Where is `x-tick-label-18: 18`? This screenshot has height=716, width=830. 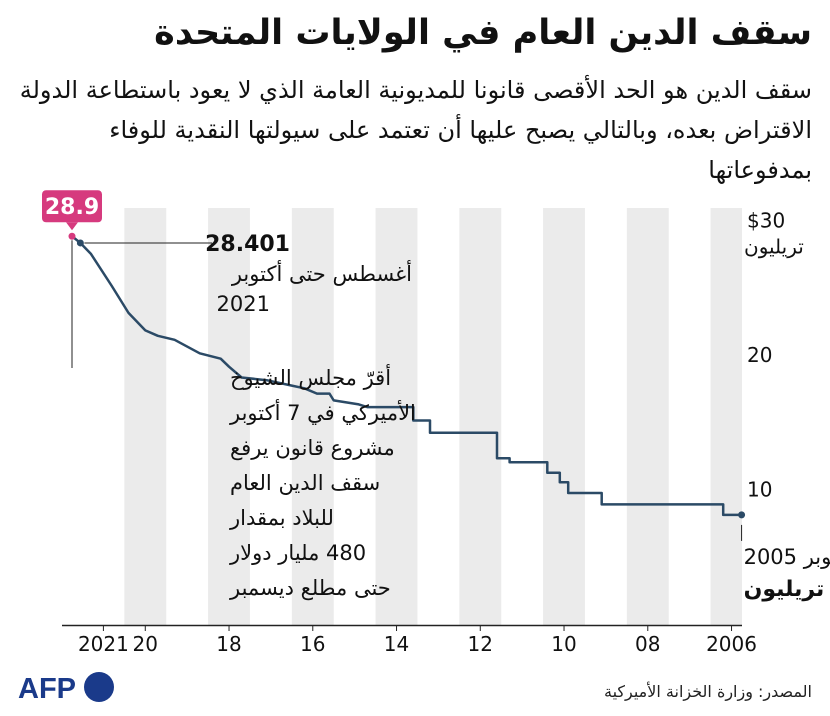 x-tick-label-18: 18 is located at coordinates (228, 644).